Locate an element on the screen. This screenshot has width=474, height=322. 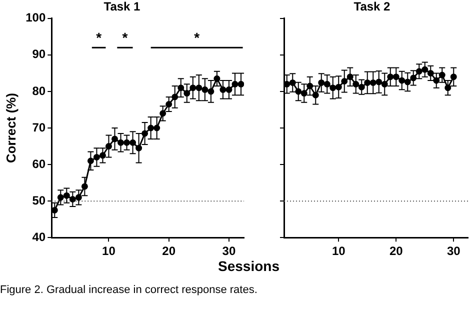
y-axis-title: Correct (%) is located at coordinates (10, 128).